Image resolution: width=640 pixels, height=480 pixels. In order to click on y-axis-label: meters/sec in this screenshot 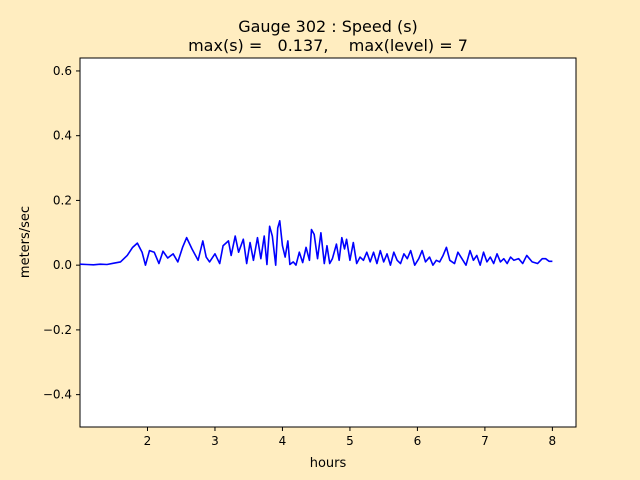, I will do `click(25, 242)`.